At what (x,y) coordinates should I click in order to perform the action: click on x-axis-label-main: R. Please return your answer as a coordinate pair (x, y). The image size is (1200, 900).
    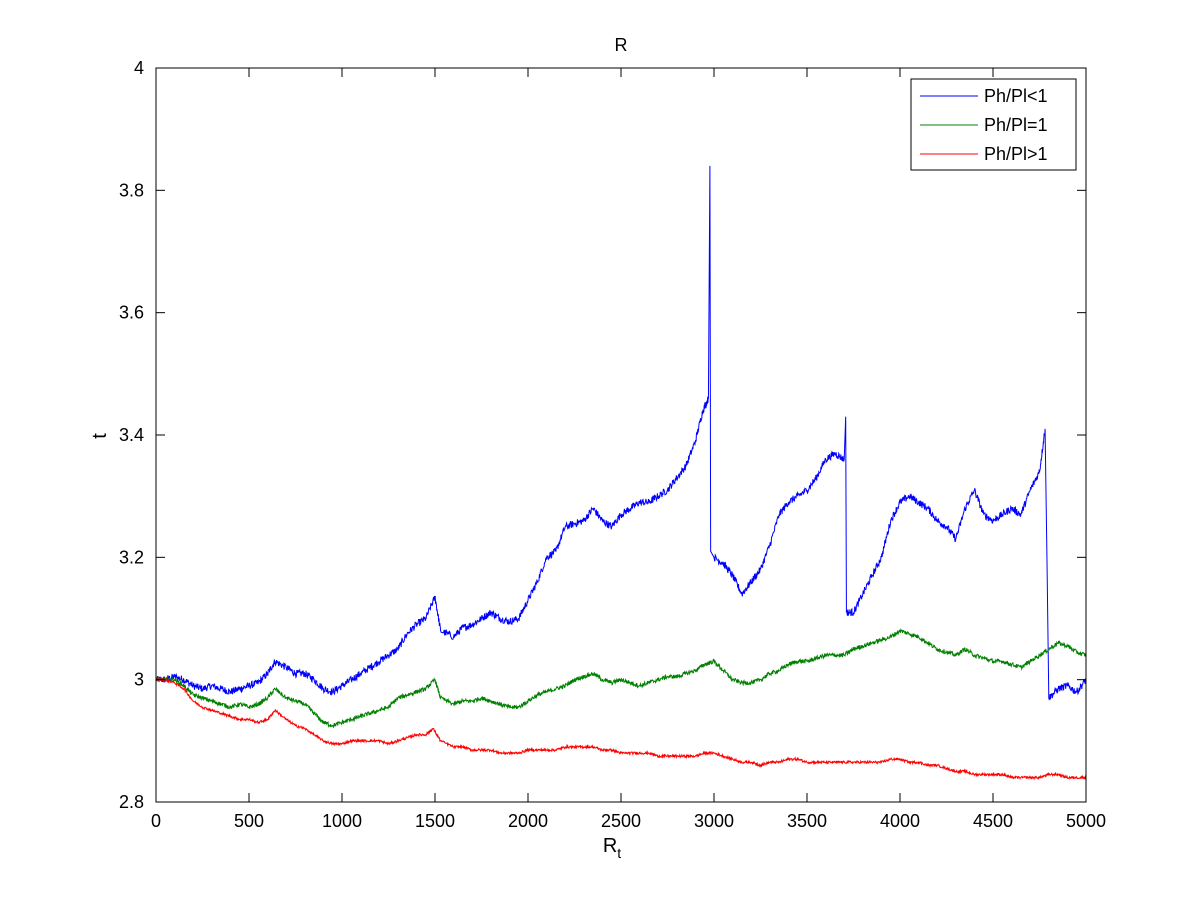
    Looking at the image, I should click on (610, 846).